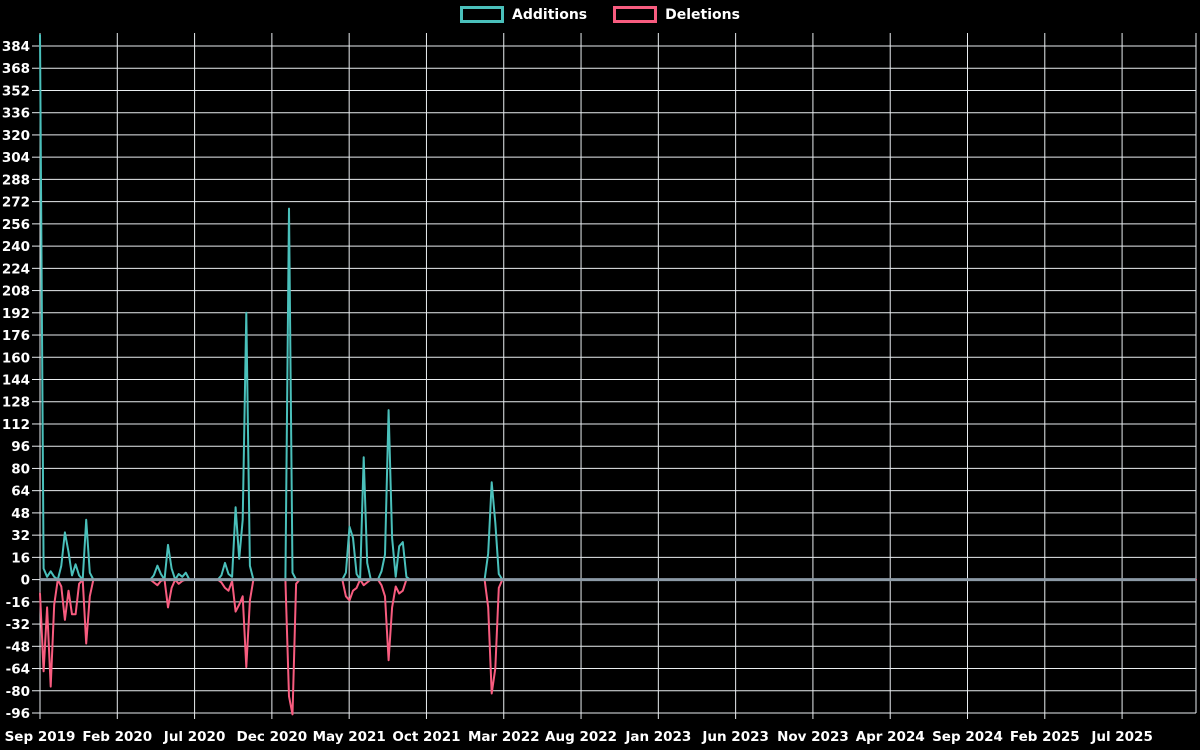  I want to click on x-tick-label: Jul 2020, so click(194, 737).